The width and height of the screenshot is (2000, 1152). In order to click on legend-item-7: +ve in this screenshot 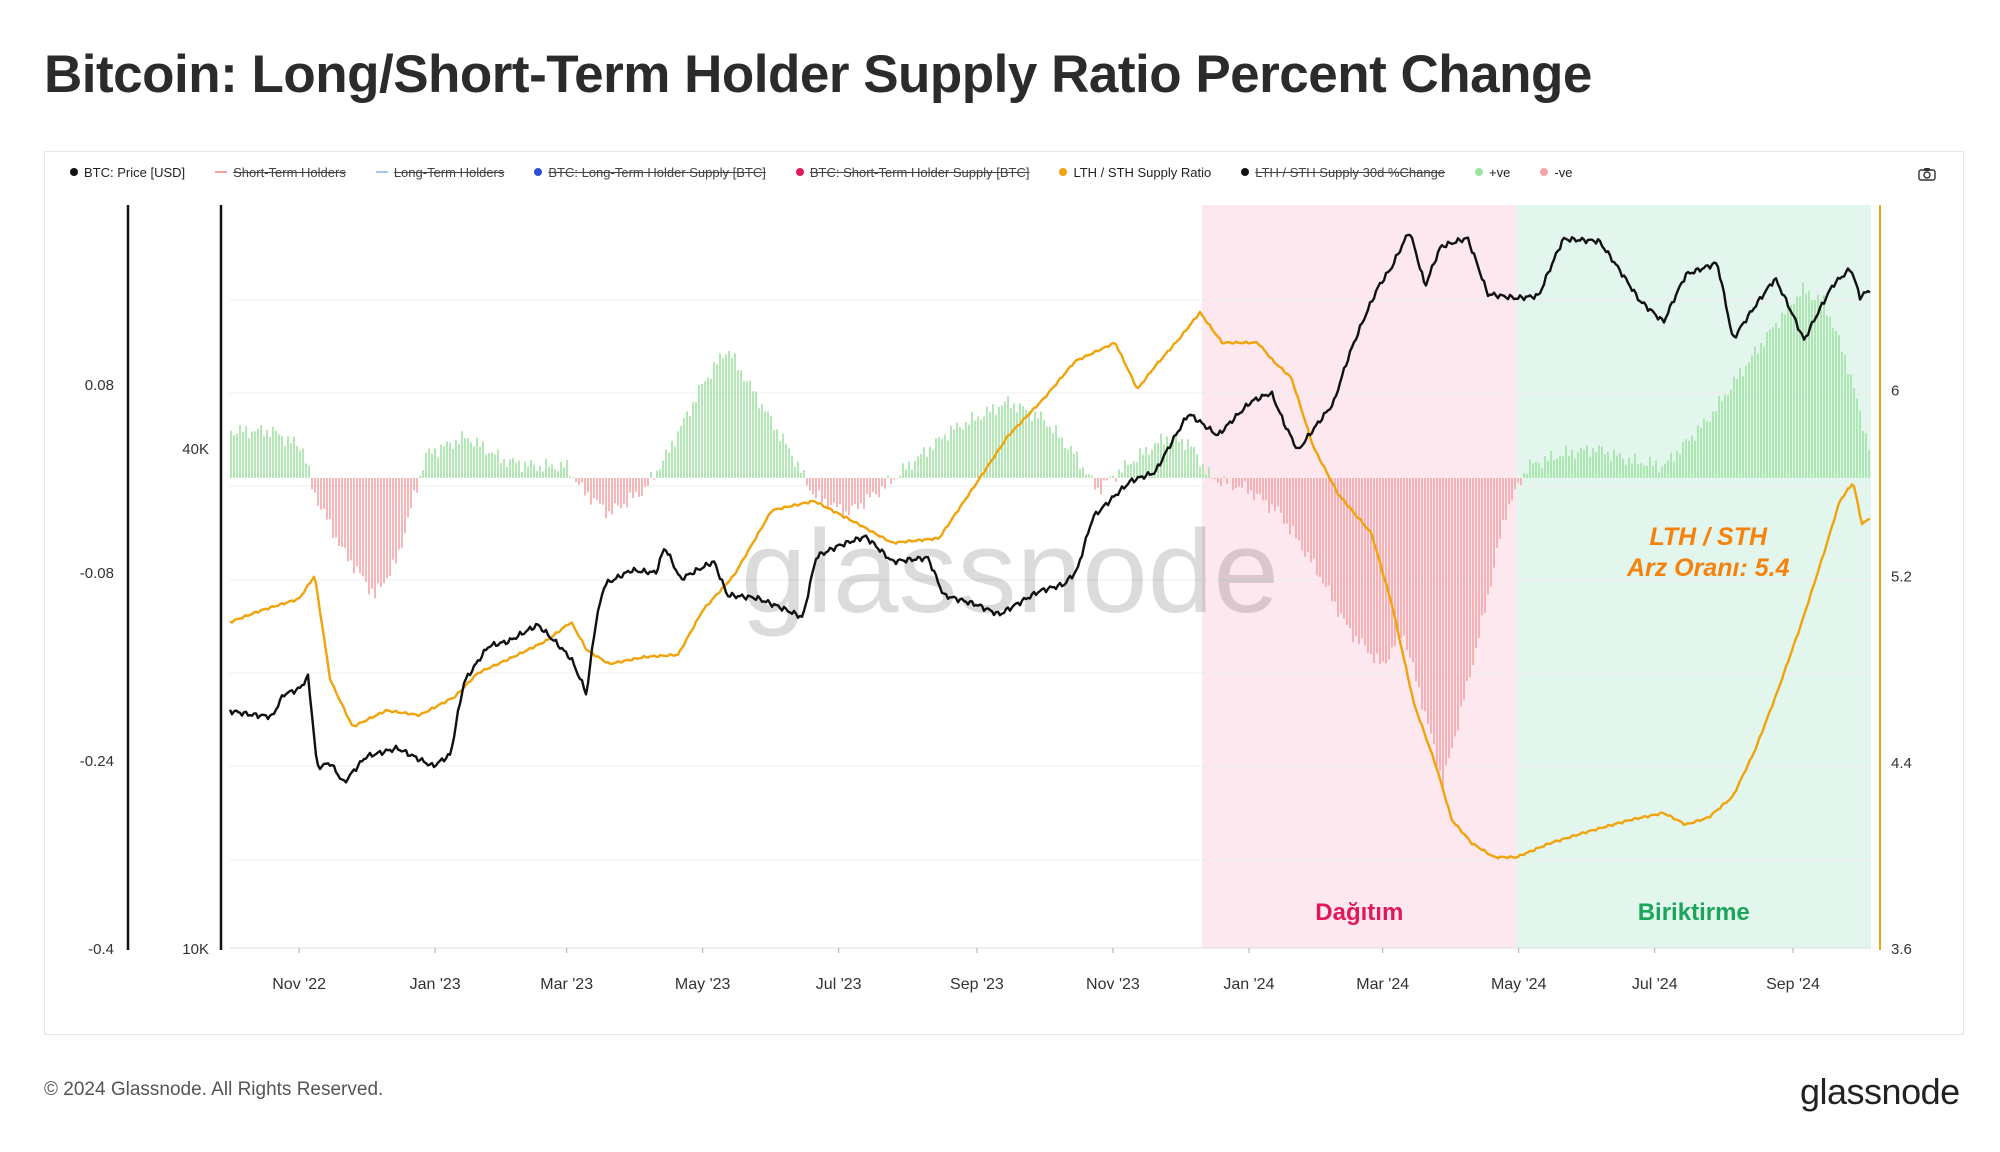, I will do `click(1492, 172)`.